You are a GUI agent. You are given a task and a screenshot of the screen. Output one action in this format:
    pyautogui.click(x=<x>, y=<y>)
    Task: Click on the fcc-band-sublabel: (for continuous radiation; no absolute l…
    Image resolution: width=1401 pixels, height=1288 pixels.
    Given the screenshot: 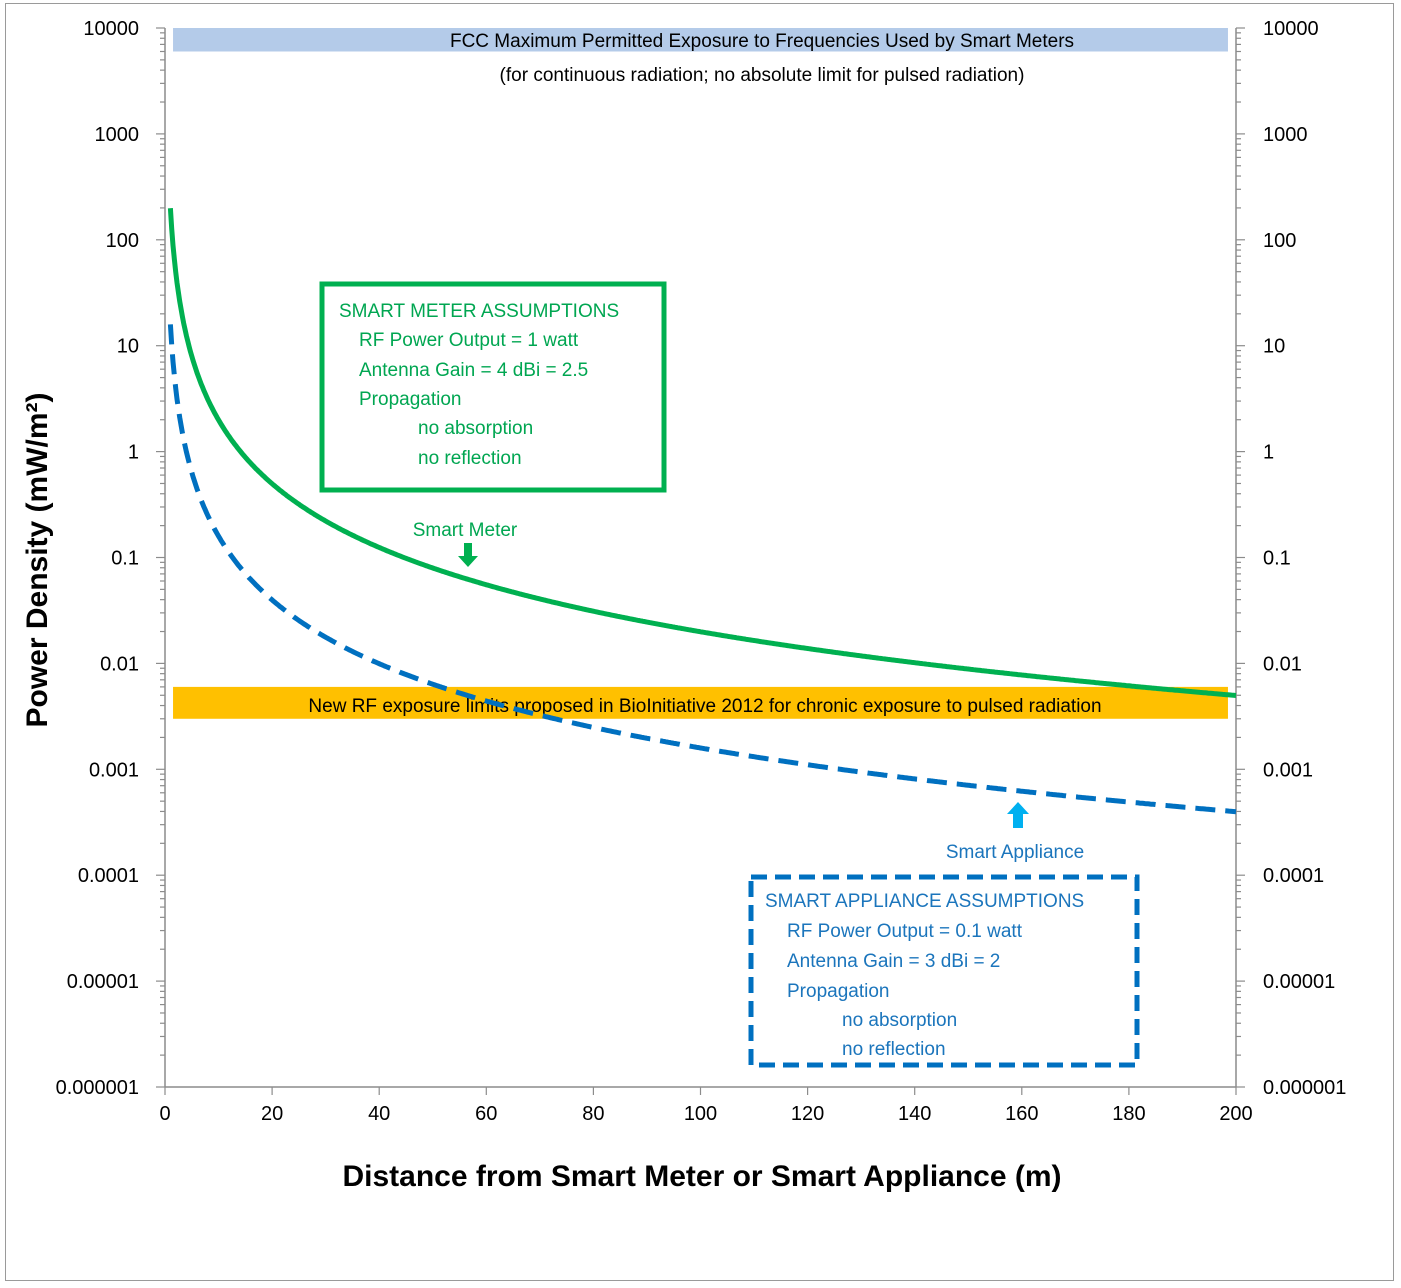 What is the action you would take?
    pyautogui.click(x=762, y=75)
    